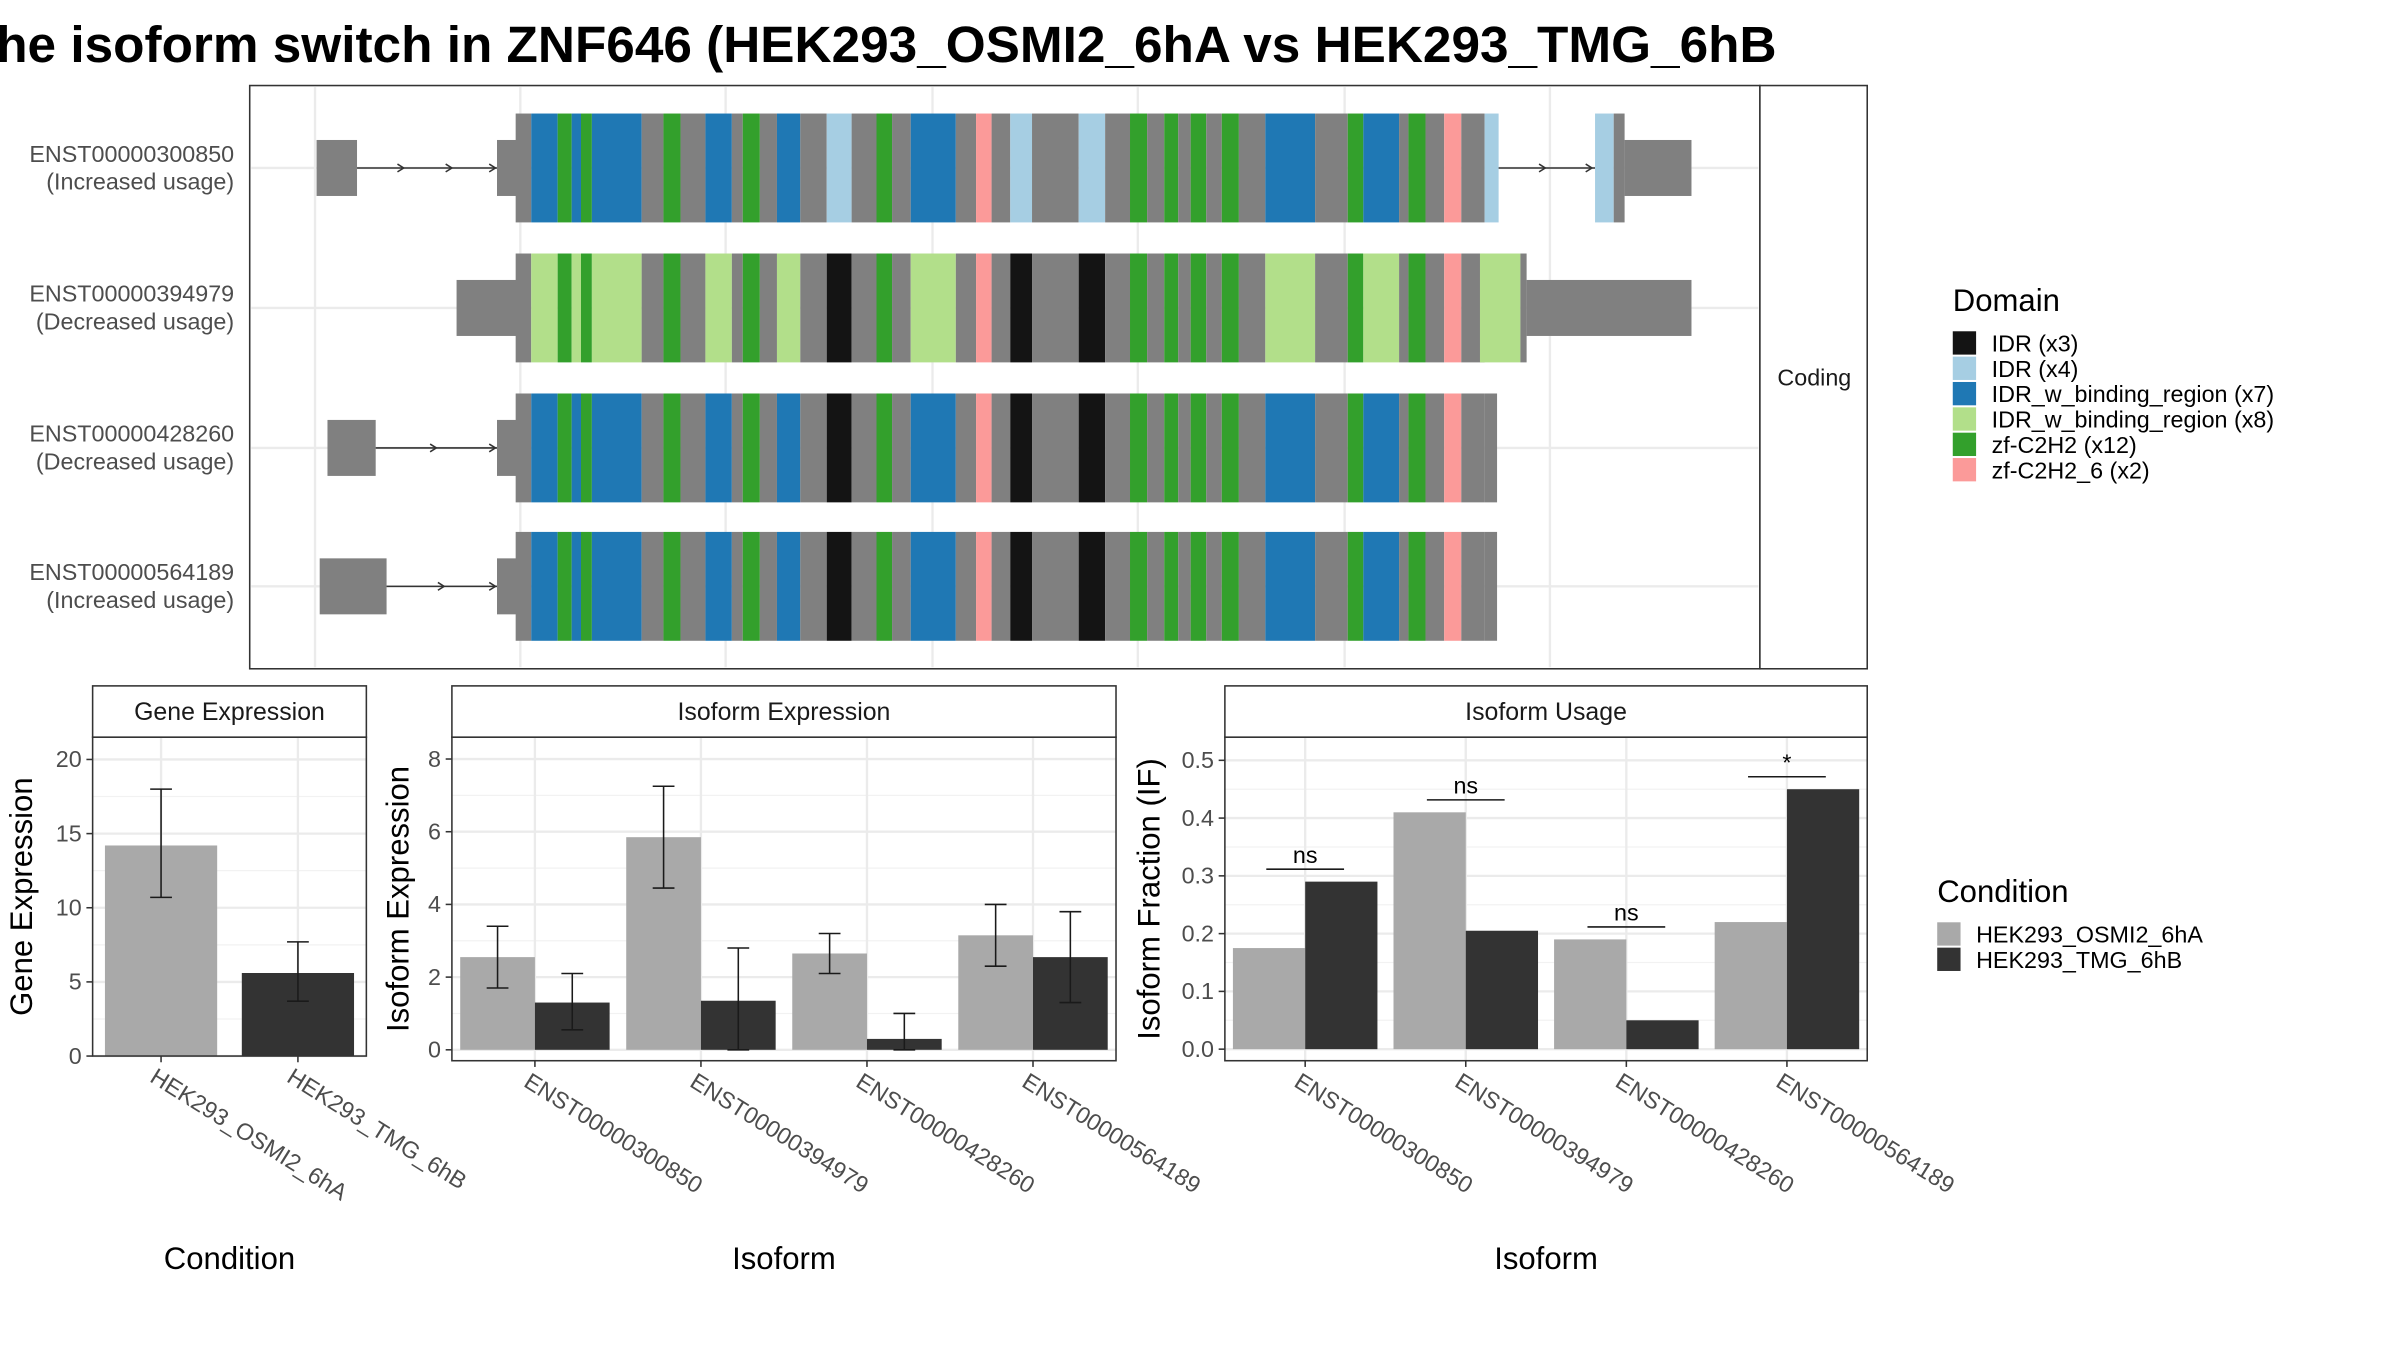 The height and width of the screenshot is (1350, 2400). What do you see at coordinates (1383, 1133) in the screenshot?
I see `x-tick-label: ENST00000300850` at bounding box center [1383, 1133].